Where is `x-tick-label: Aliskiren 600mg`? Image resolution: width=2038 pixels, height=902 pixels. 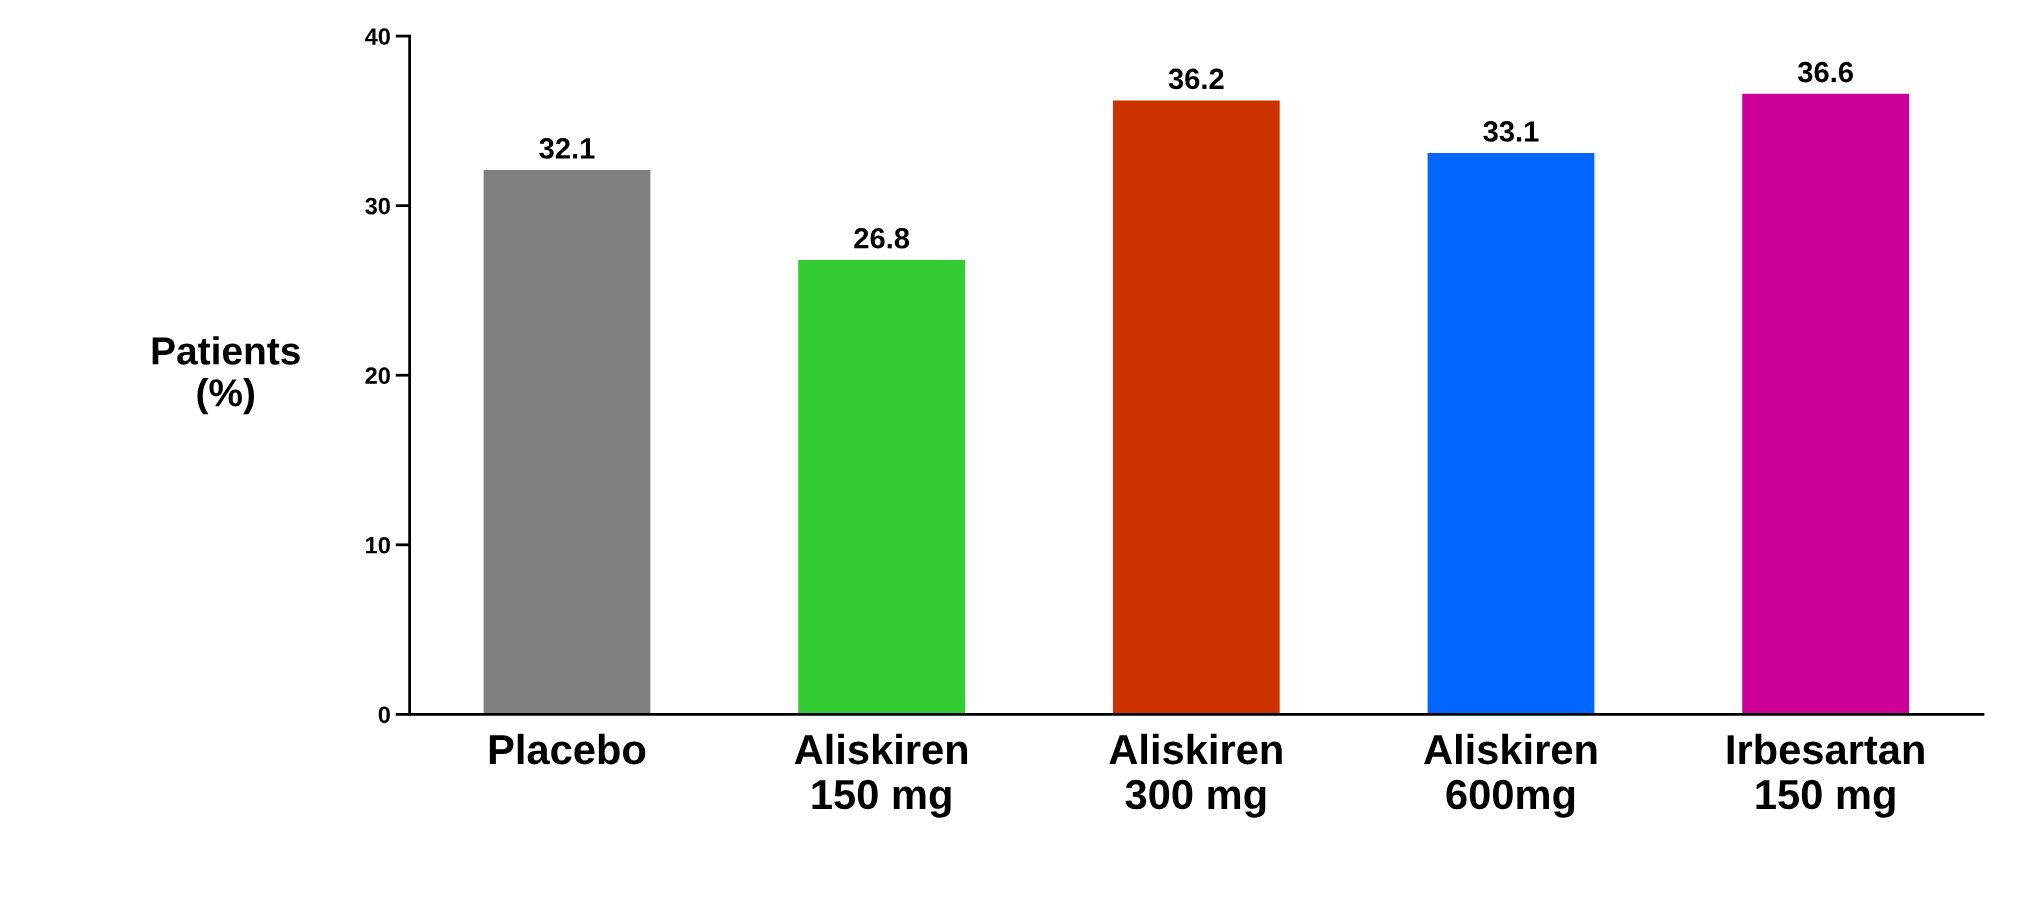 x-tick-label: Aliskiren 600mg is located at coordinates (1510, 775).